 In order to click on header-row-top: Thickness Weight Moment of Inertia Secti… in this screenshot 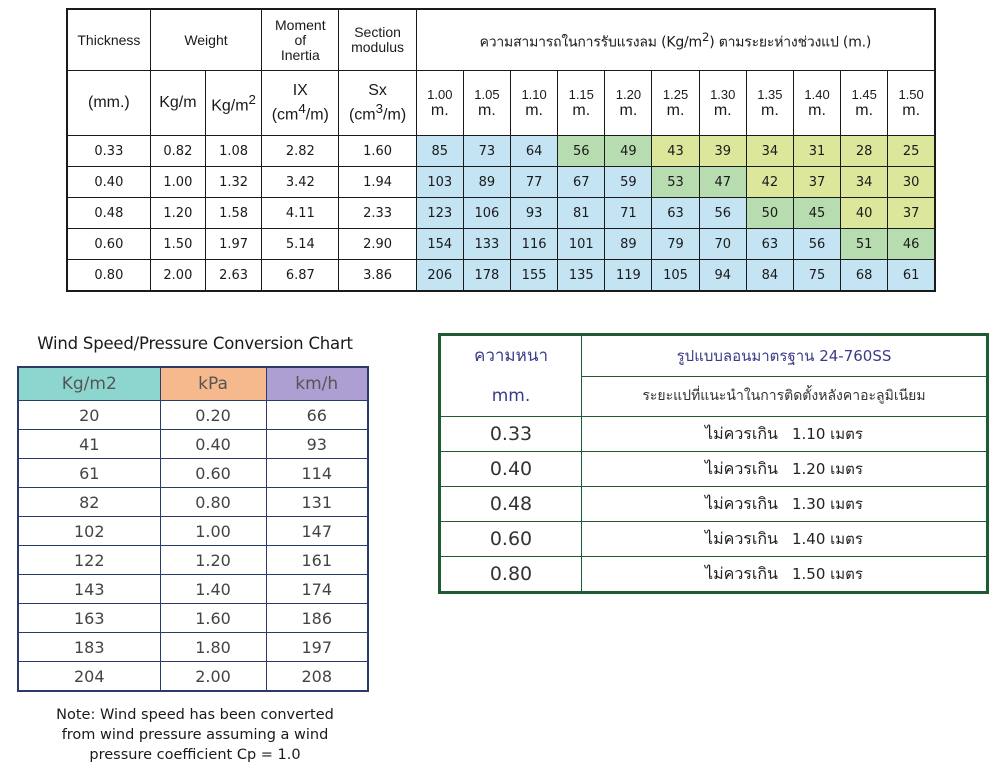, I will do `click(501, 39)`.